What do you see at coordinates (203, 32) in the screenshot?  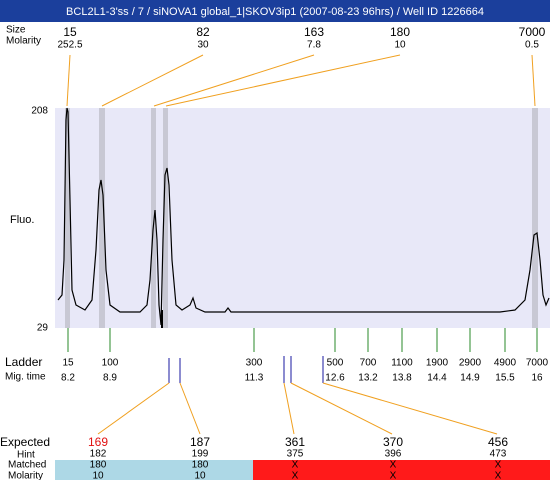 I see `peak-size: 82` at bounding box center [203, 32].